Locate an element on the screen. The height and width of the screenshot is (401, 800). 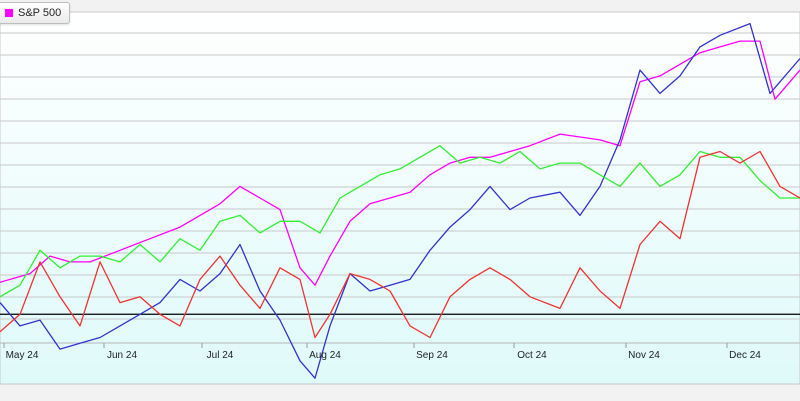
x-tick-label: Oct 24 is located at coordinates (532, 355).